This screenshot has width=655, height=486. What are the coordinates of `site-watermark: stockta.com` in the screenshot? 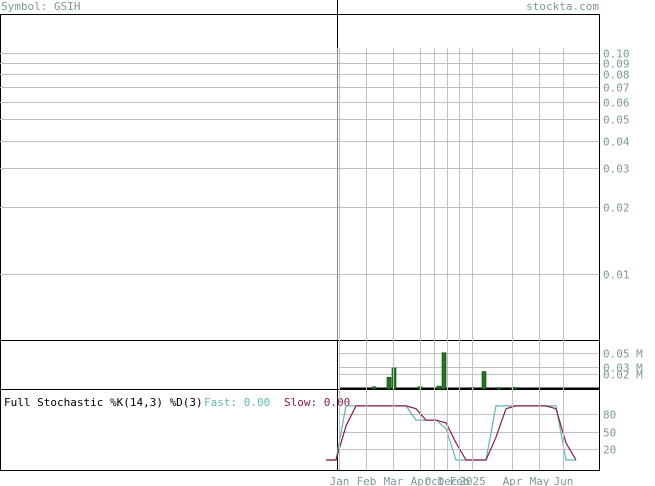 It's located at (562, 6).